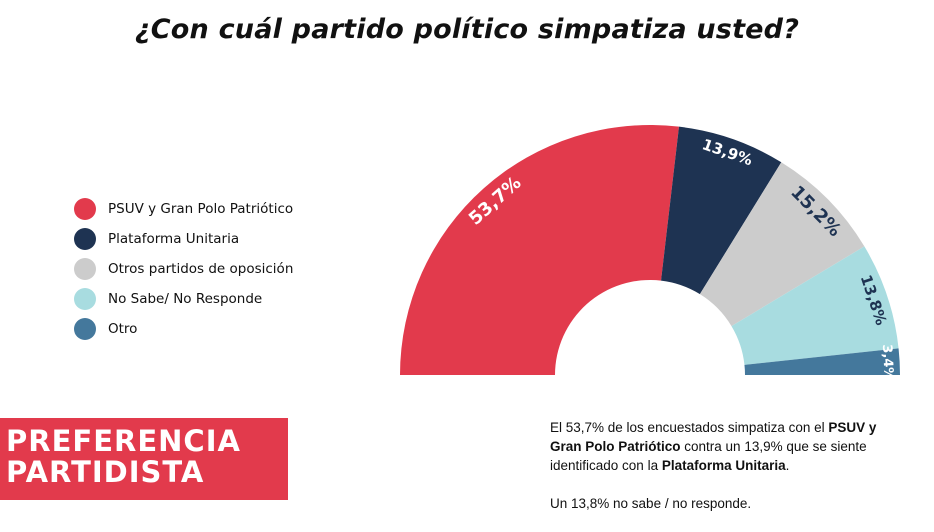  What do you see at coordinates (713, 437) in the screenshot?
I see `summary-bold-psuv: PSUV y Gran Polo Patriótico` at bounding box center [713, 437].